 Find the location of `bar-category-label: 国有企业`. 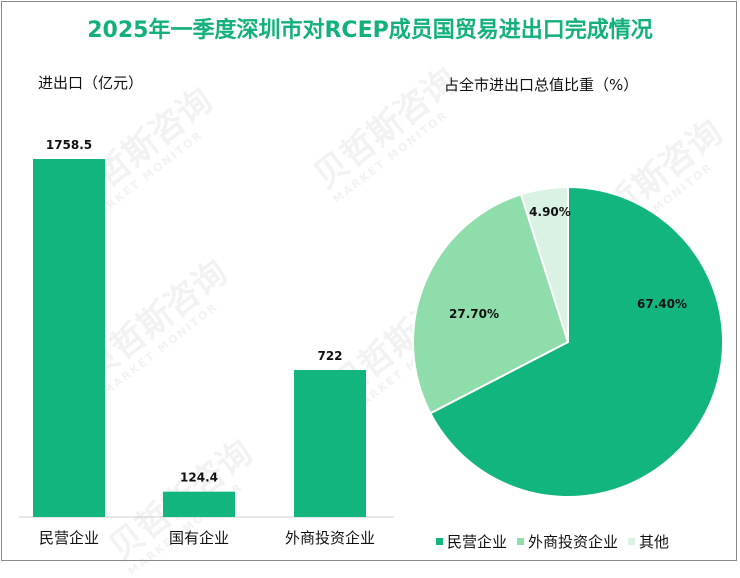

bar-category-label: 国有企业 is located at coordinates (199, 538).